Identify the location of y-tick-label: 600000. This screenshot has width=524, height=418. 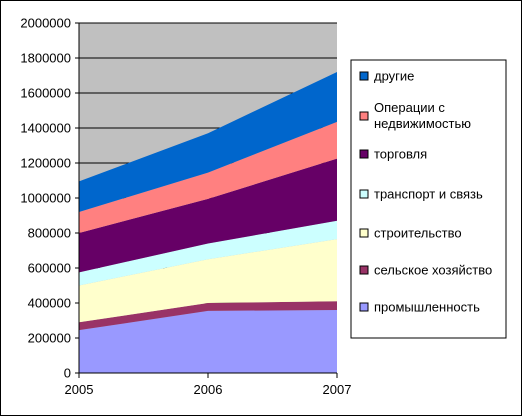
(49, 268).